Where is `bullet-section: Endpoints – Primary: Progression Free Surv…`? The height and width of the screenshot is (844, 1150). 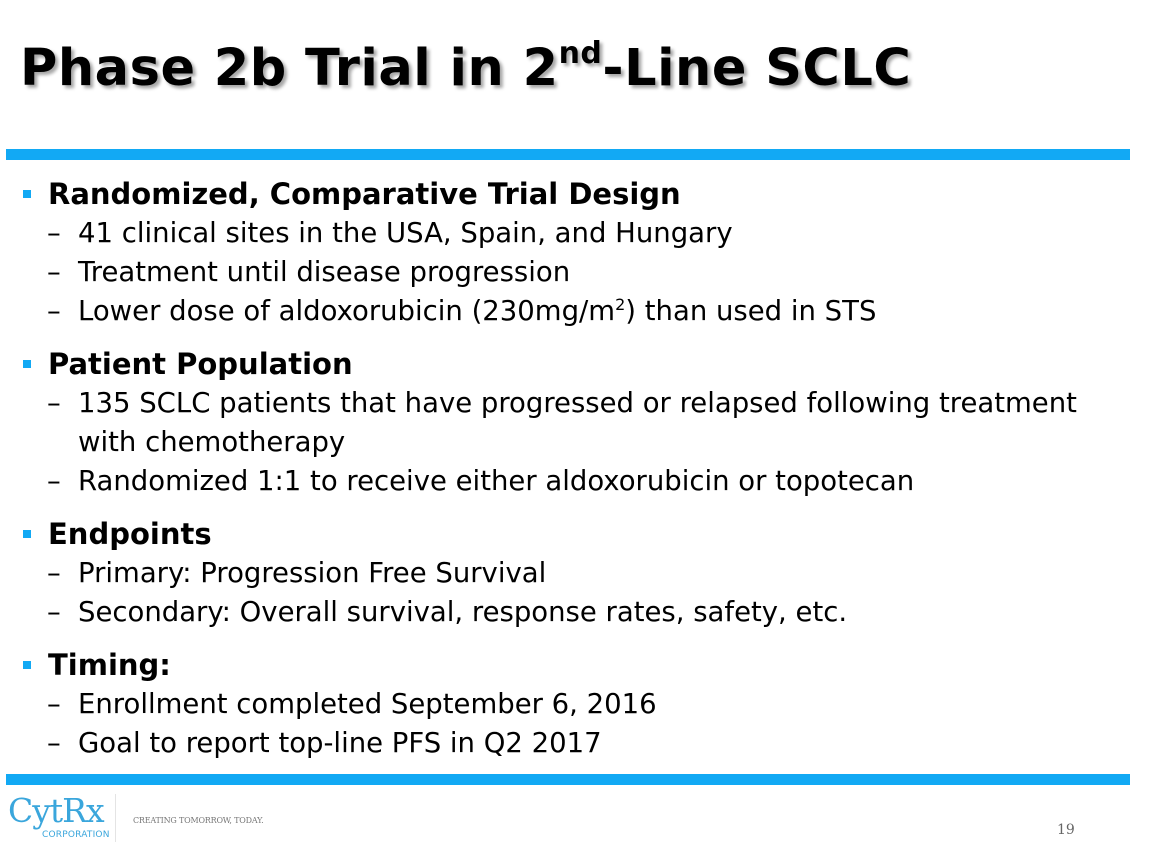 bullet-section: Endpoints – Primary: Progression Free Surv… is located at coordinates (580, 573).